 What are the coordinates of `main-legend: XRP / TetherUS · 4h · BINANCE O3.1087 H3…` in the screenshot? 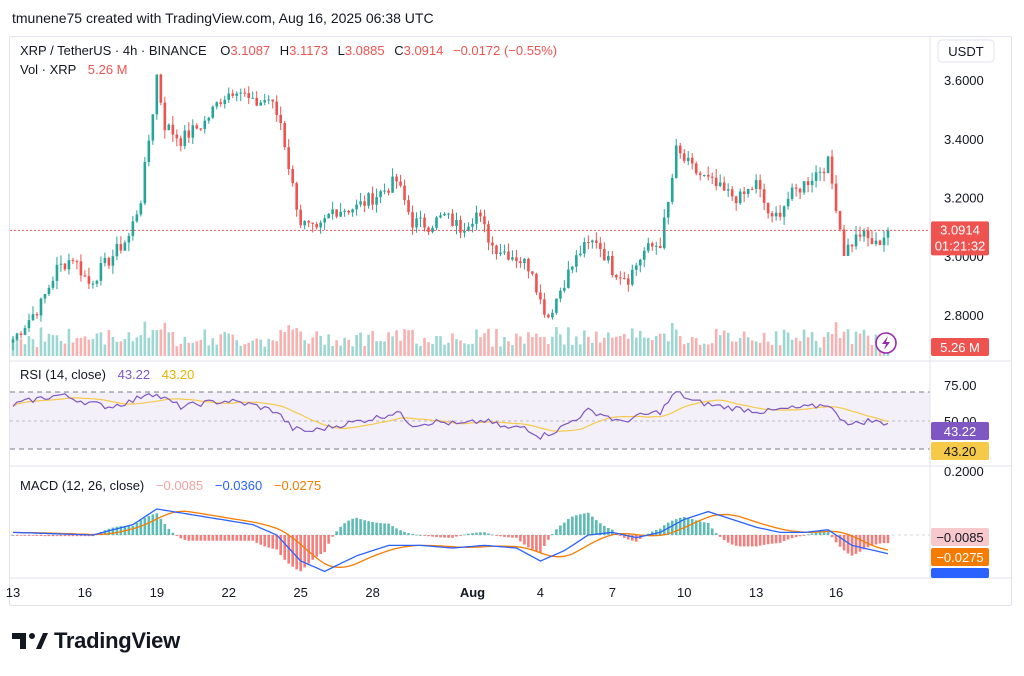 It's located at (288, 50).